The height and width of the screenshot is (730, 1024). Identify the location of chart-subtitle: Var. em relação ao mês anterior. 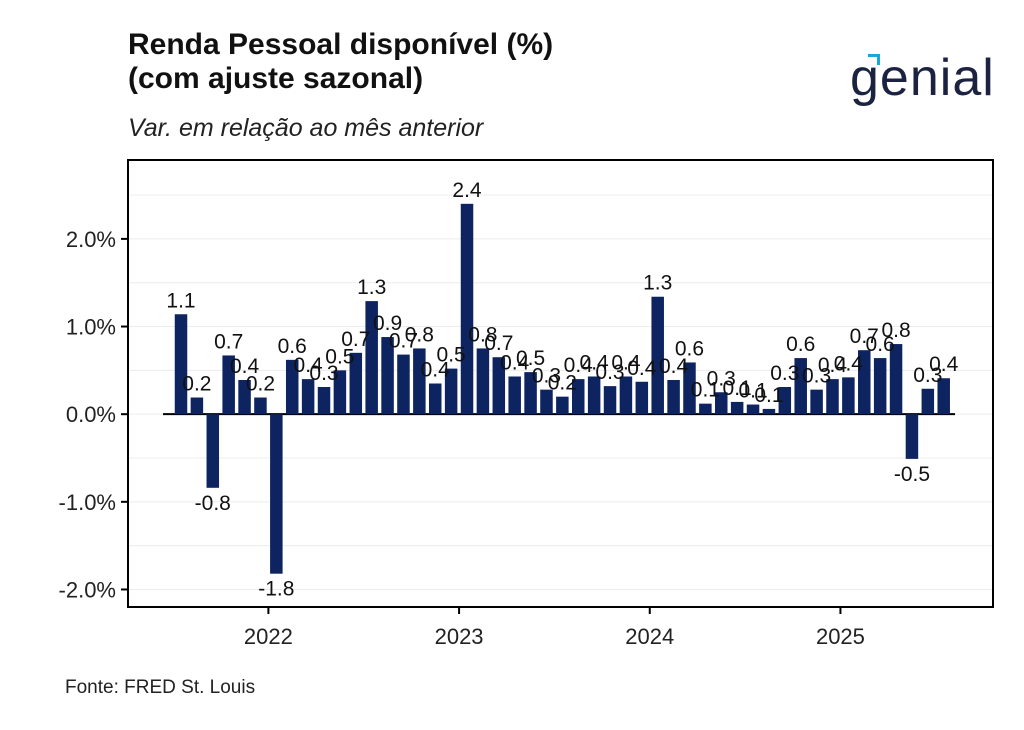
(306, 128).